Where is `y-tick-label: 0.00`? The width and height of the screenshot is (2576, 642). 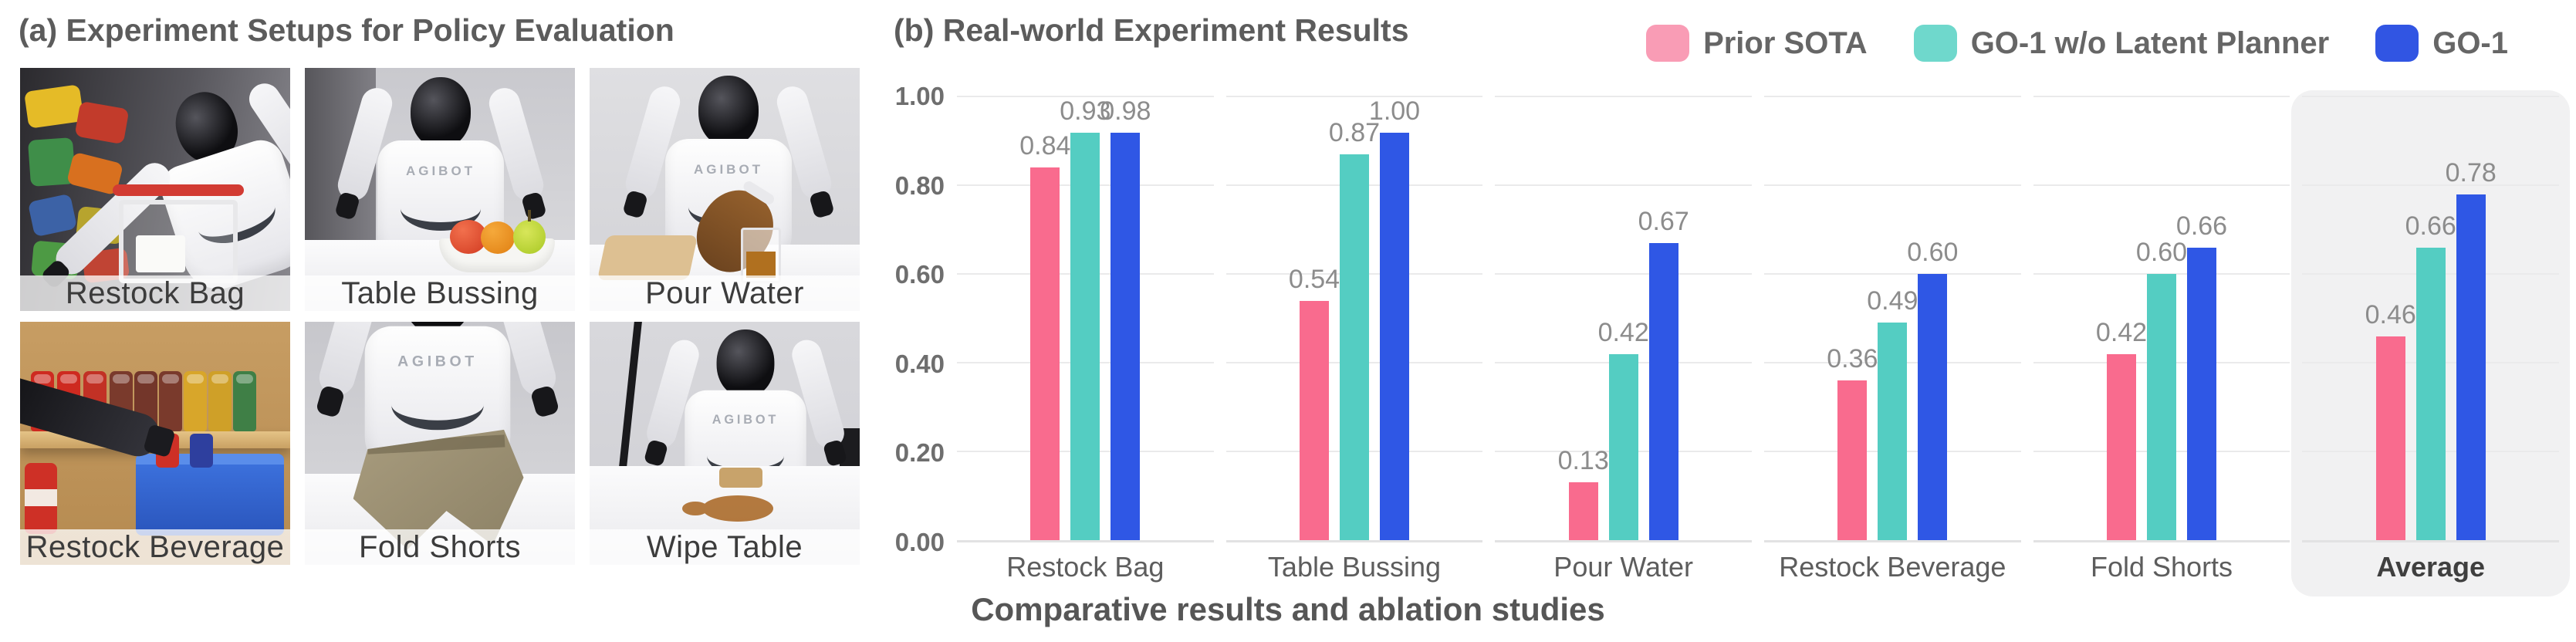 y-tick-label: 0.00 is located at coordinates (919, 542).